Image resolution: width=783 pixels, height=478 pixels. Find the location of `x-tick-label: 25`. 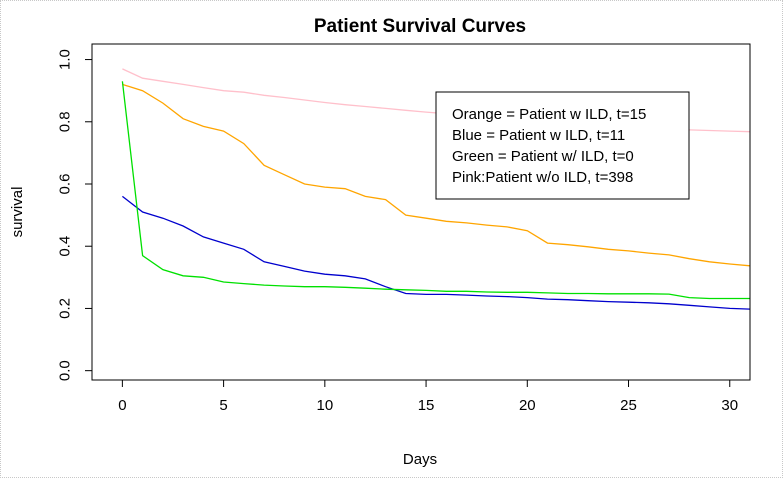

x-tick-label: 25 is located at coordinates (628, 405).